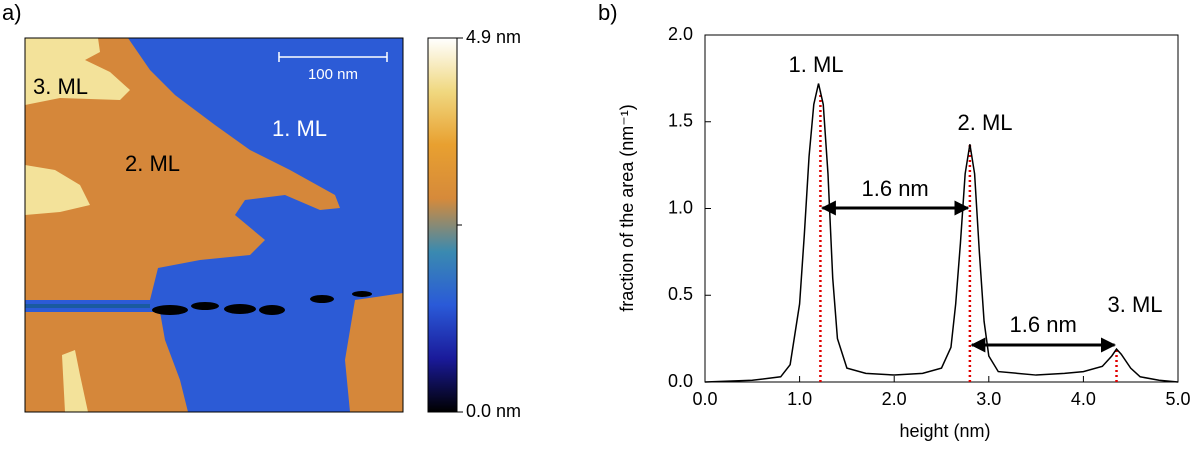  Describe the element at coordinates (1134, 304) in the screenshot. I see `peak-label: 3. ML` at that location.